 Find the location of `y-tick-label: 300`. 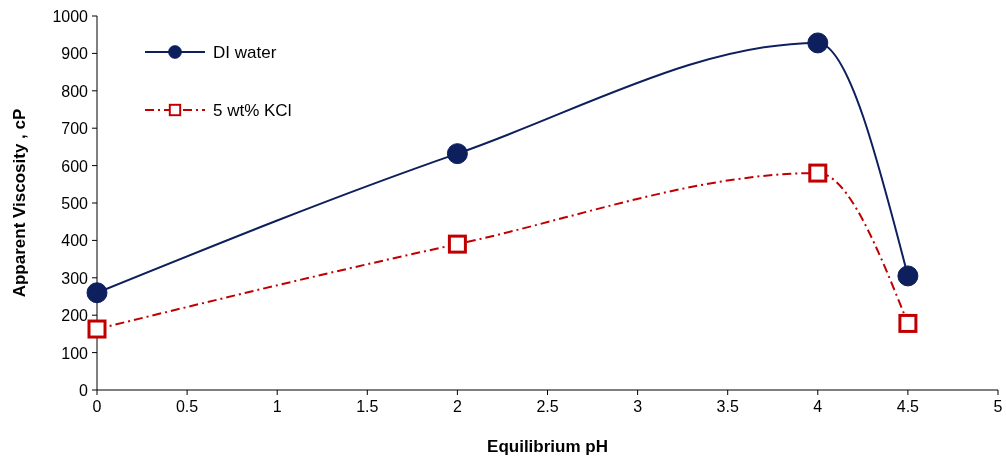

y-tick-label: 300 is located at coordinates (75, 278).